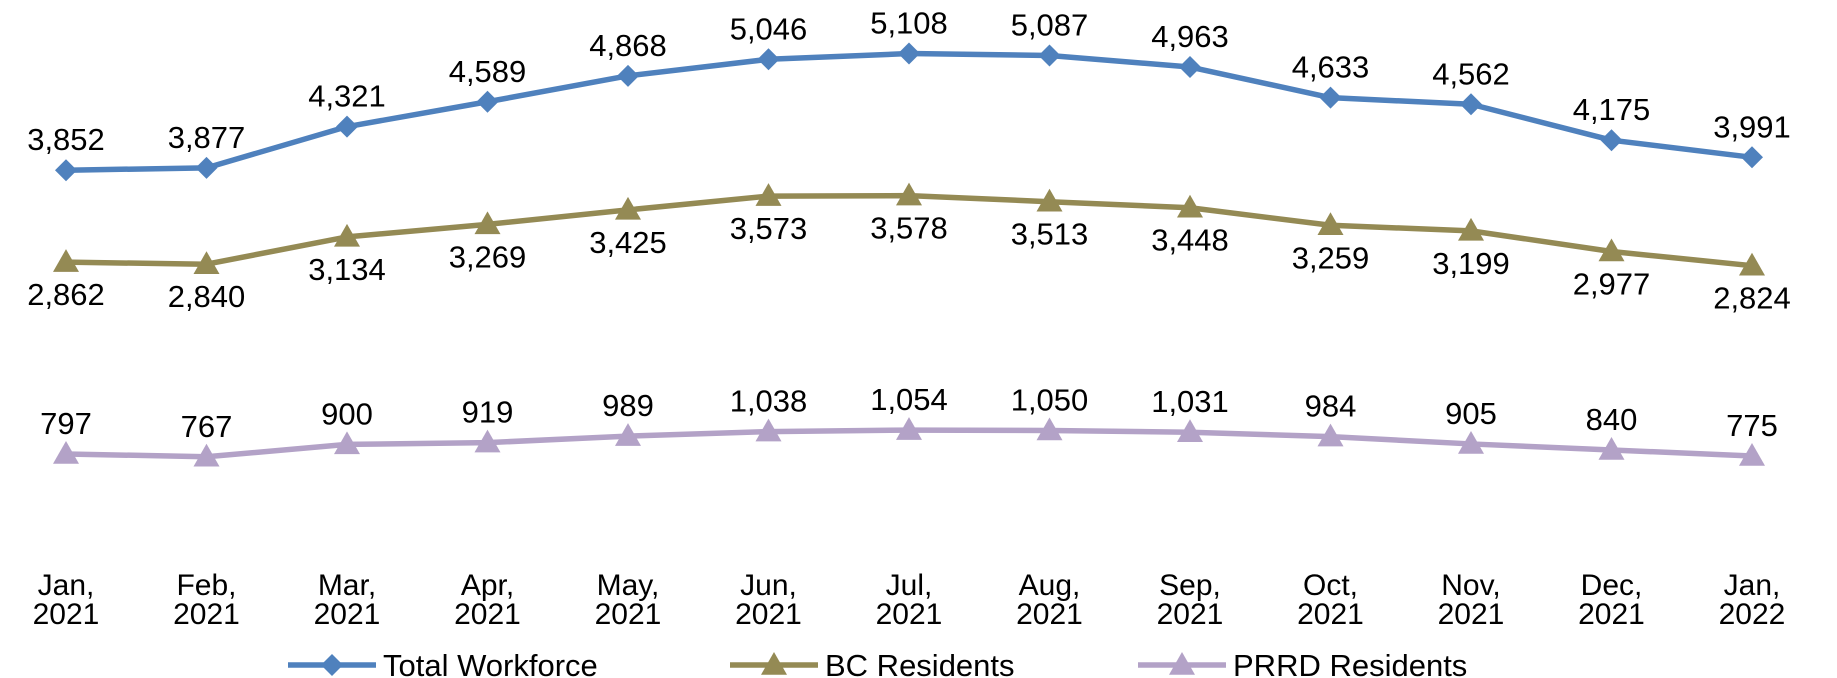 The width and height of the screenshot is (1837, 678). I want to click on data-label: 3,259, so click(1331, 257).